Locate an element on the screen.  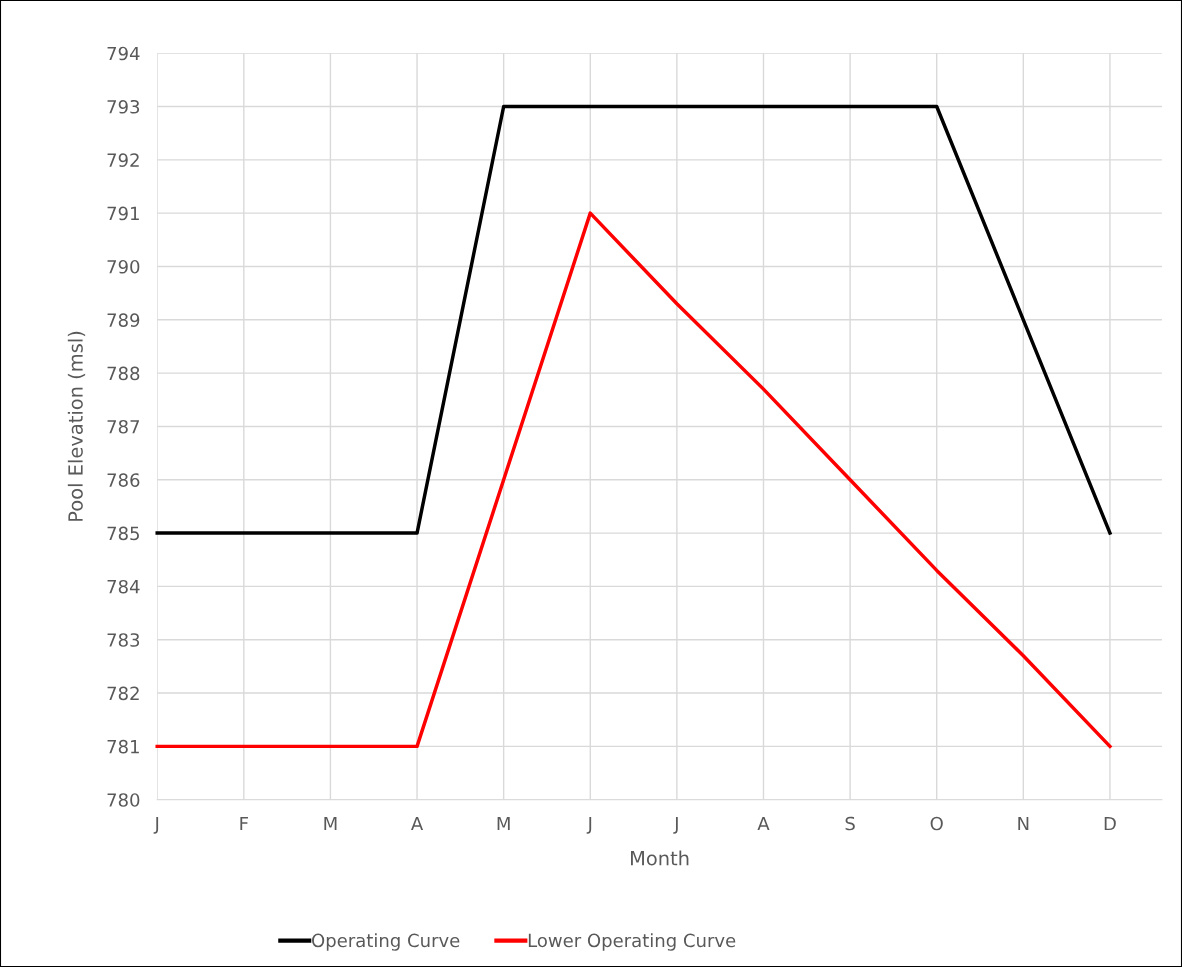
y-tick-label: 791 is located at coordinates (123, 213).